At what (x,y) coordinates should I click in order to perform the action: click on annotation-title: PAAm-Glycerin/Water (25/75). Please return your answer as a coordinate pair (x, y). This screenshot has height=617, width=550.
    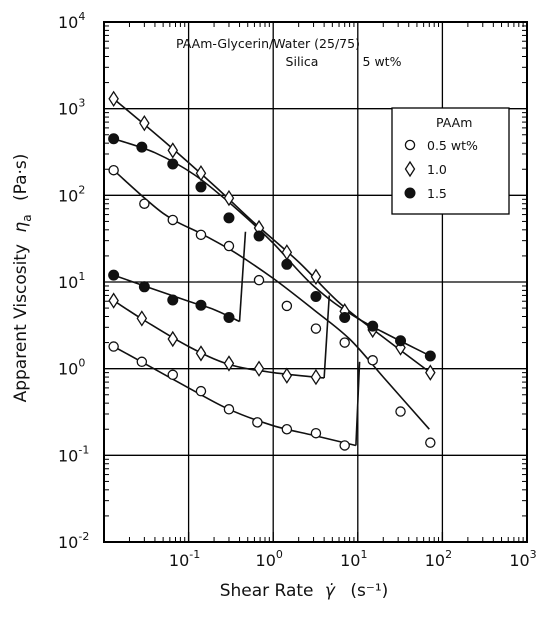
    Looking at the image, I should click on (268, 43).